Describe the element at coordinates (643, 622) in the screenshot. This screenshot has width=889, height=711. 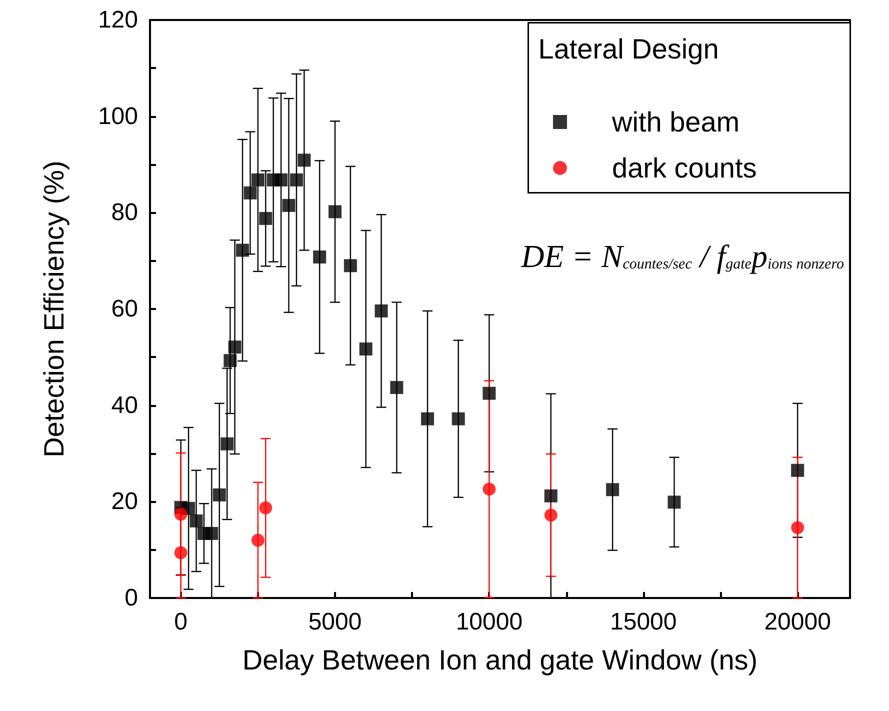
I see `x-tick-label: 15000` at that location.